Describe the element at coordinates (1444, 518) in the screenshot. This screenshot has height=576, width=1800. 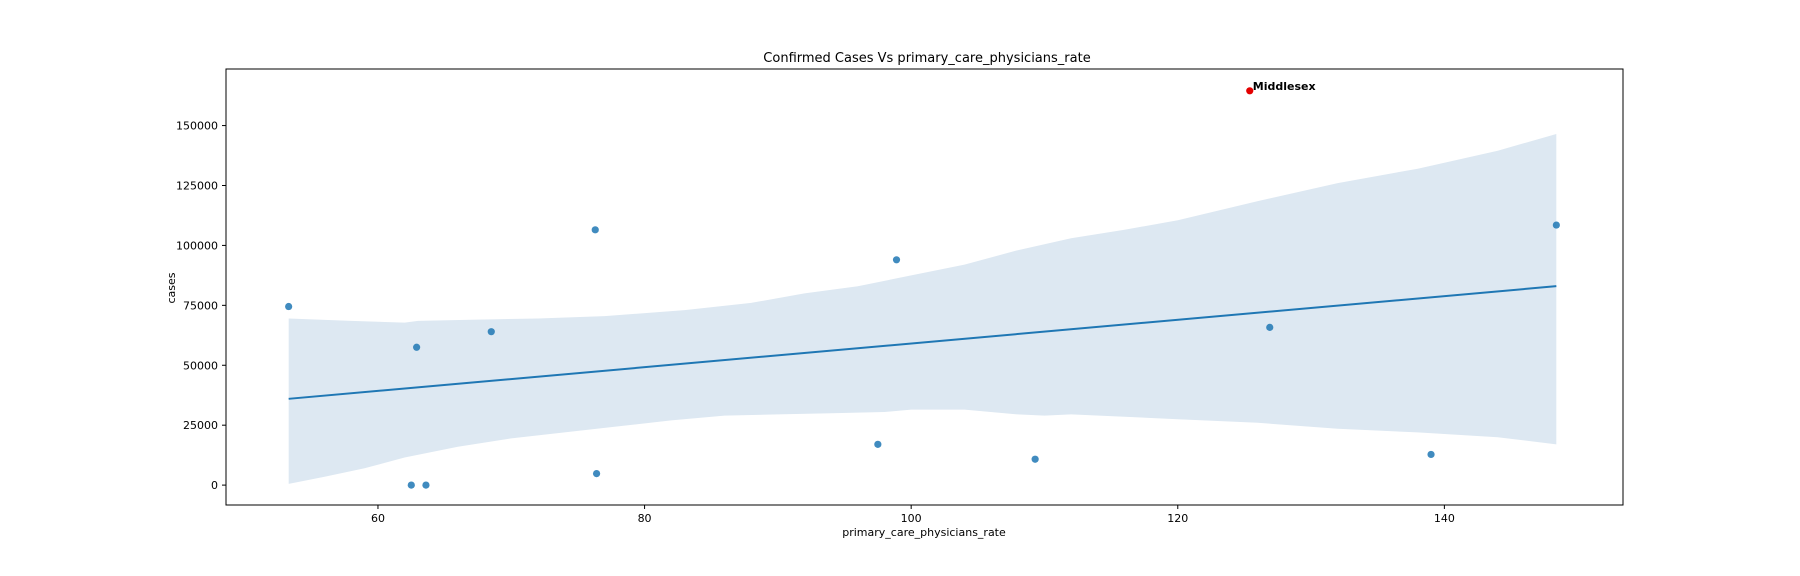
I see `x-tick-label: 140` at that location.